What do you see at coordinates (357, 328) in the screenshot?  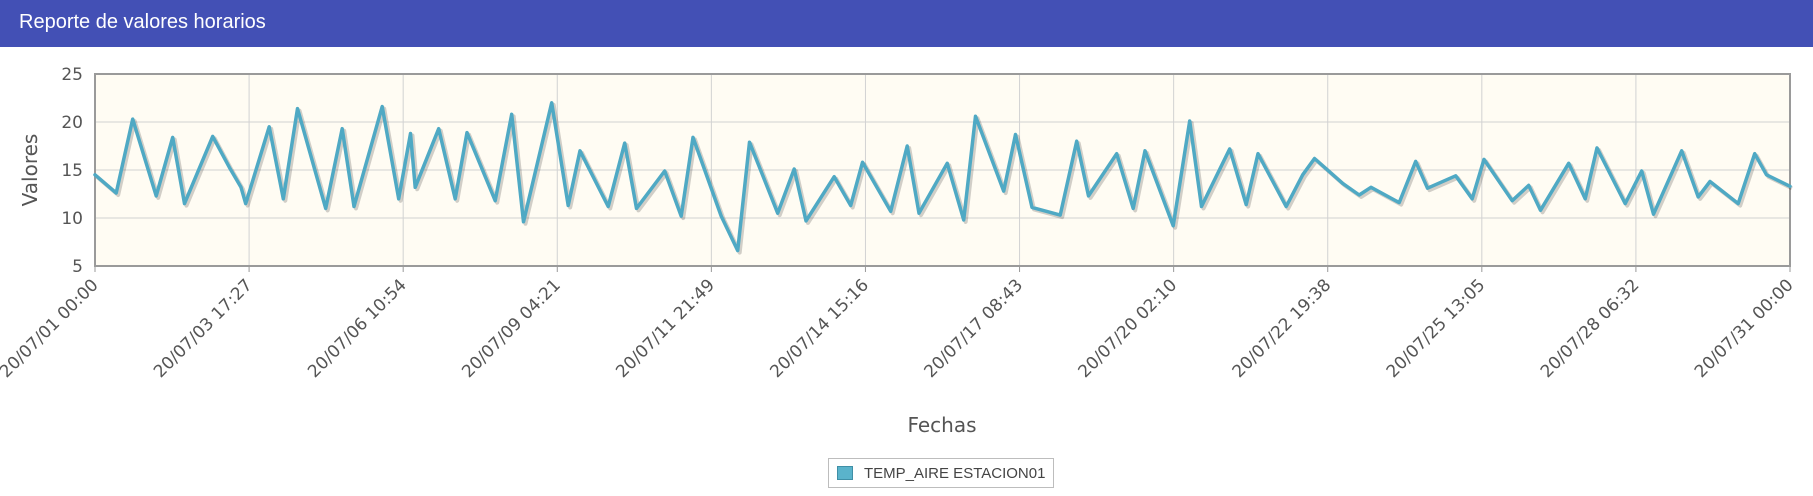 I see `x-tick-label: 20/07/06 10:54` at bounding box center [357, 328].